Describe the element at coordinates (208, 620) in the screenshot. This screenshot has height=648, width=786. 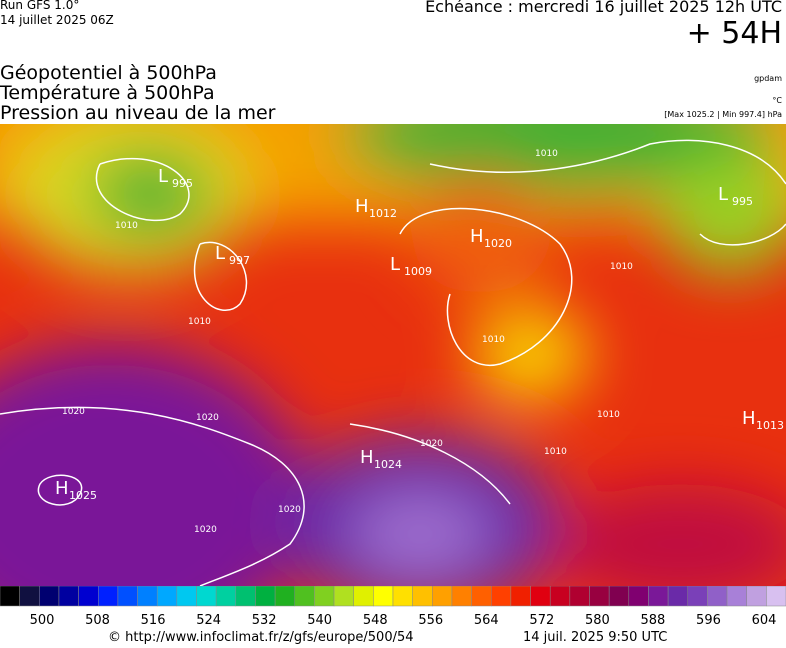
I see `colorbar-label: 524` at that location.